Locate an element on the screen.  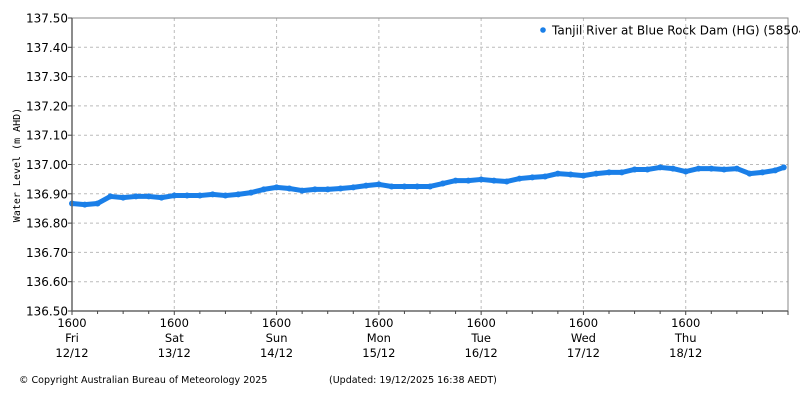
x-tick-day: Fri is located at coordinates (72, 338).